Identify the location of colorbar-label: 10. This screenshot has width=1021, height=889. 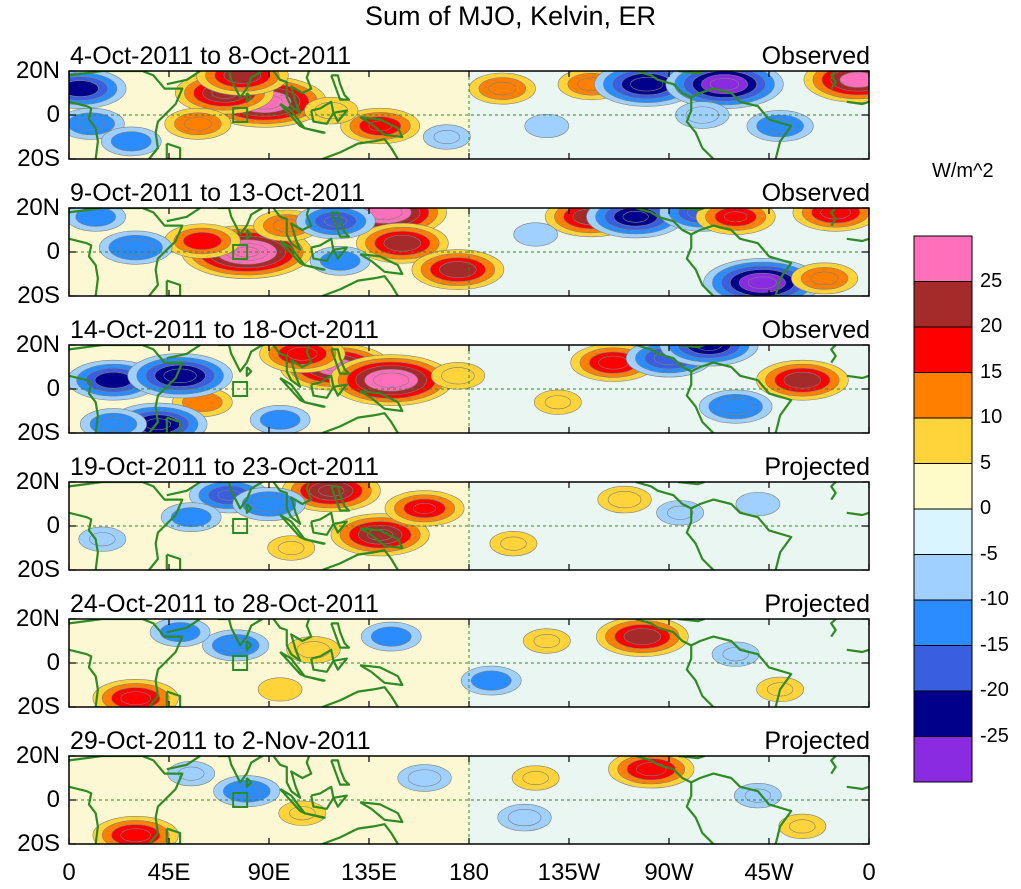
(991, 417).